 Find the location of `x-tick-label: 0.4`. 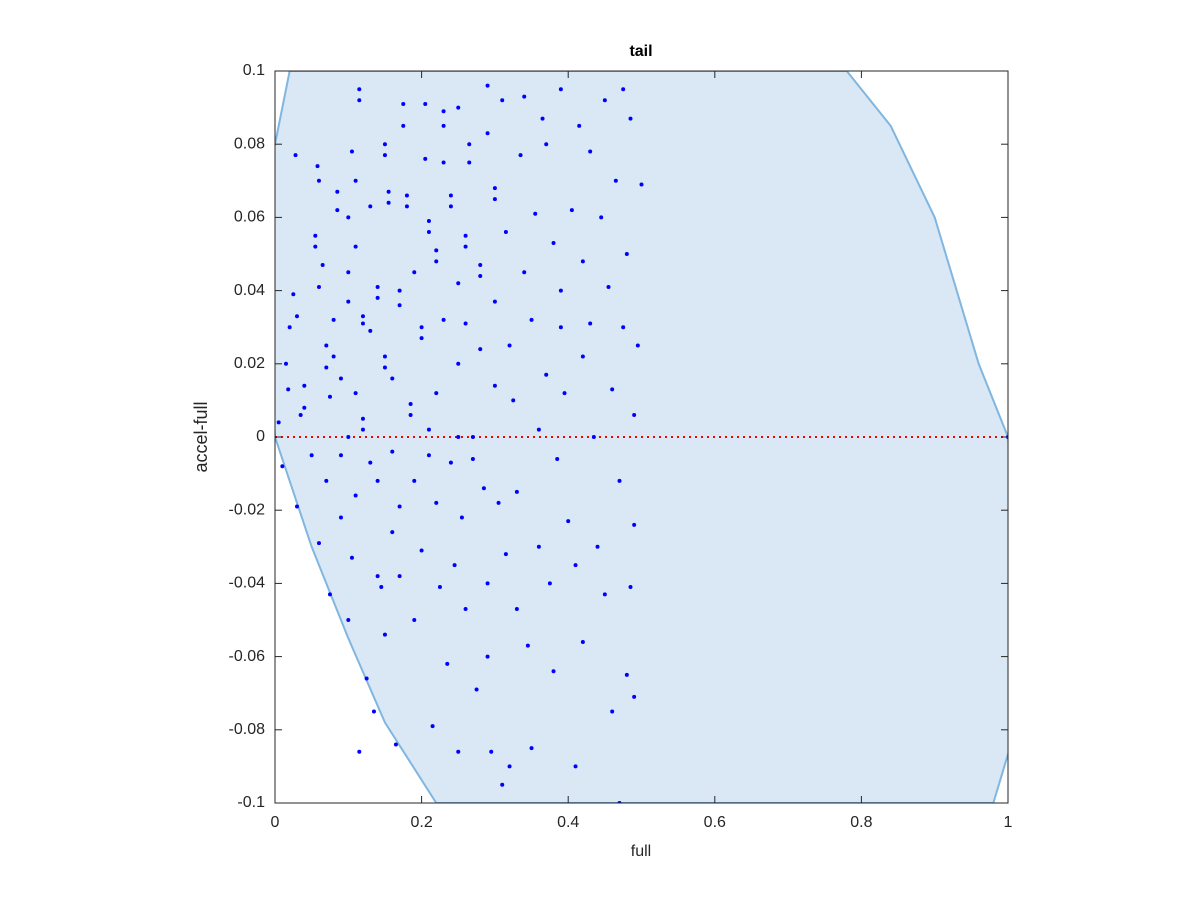

x-tick-label: 0.4 is located at coordinates (568, 822).